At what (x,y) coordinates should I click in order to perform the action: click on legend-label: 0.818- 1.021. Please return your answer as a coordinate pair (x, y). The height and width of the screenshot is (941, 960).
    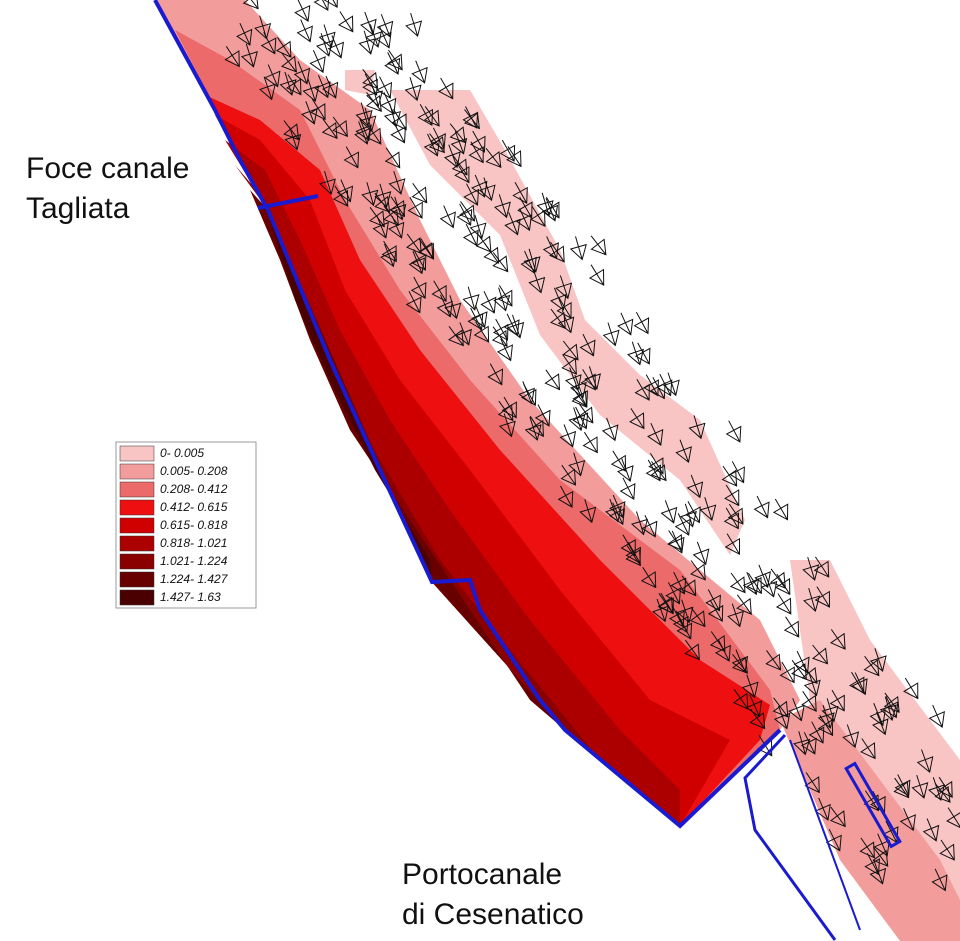
    Looking at the image, I should click on (193, 543).